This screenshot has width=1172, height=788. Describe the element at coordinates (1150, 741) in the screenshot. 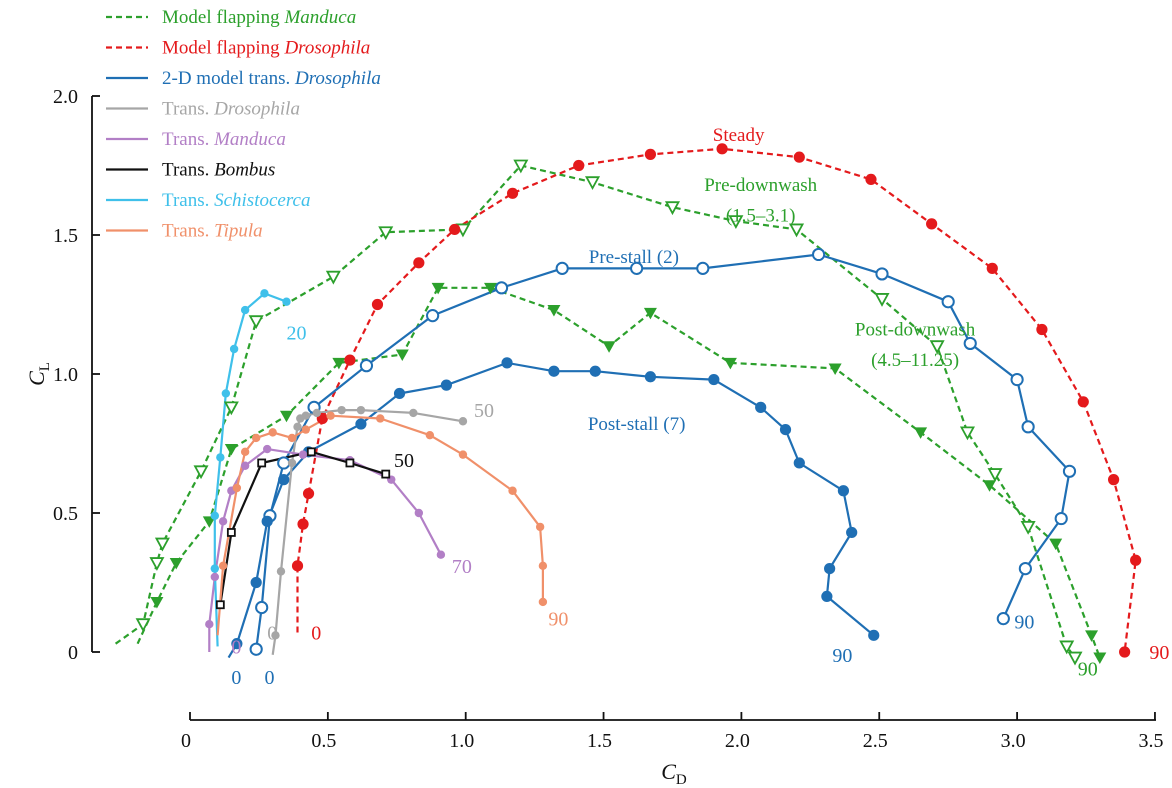

I see `x-tick-label: 3.5` at that location.